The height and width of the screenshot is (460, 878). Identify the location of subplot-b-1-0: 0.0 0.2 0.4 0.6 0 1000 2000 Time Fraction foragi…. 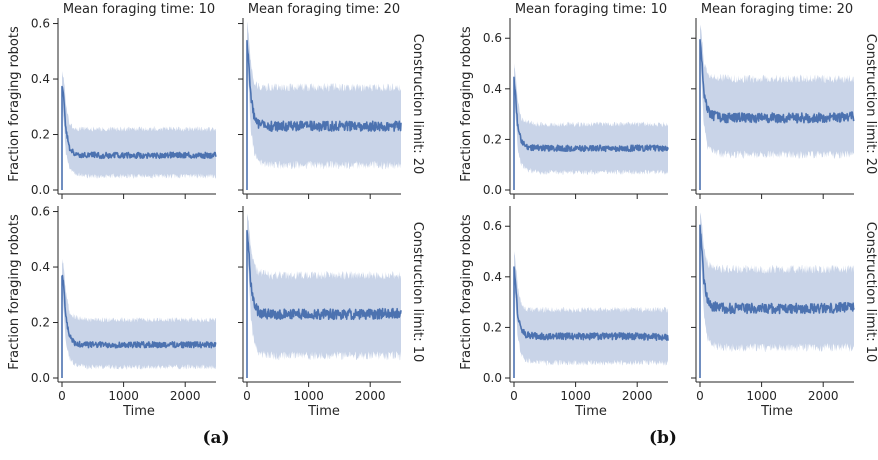
(564, 312).